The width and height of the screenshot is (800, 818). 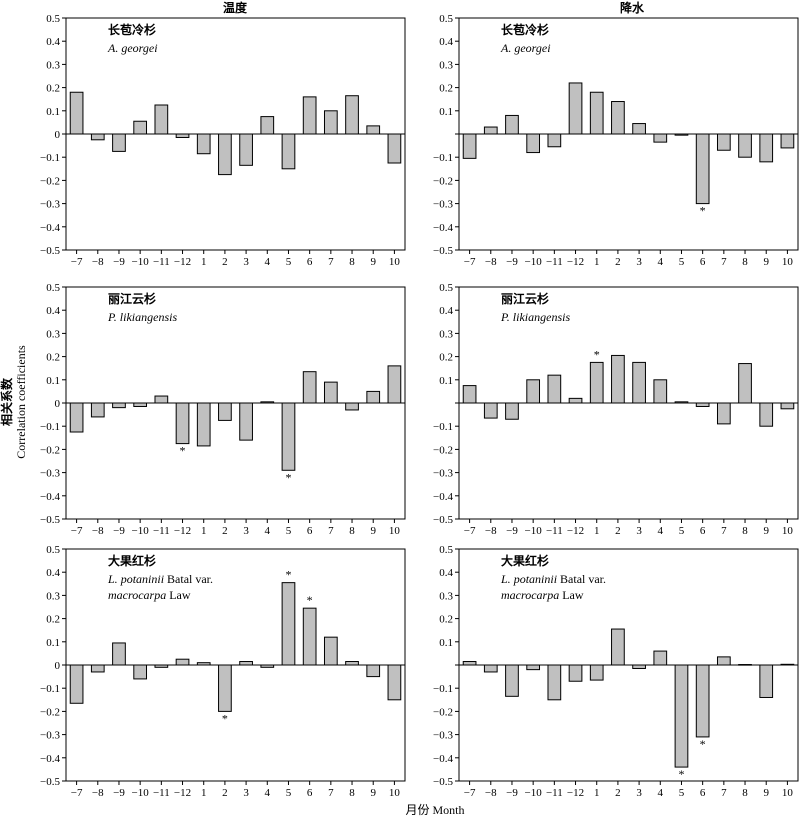 I want to click on species-name-latin: P. likiangensis, so click(x=535, y=317).